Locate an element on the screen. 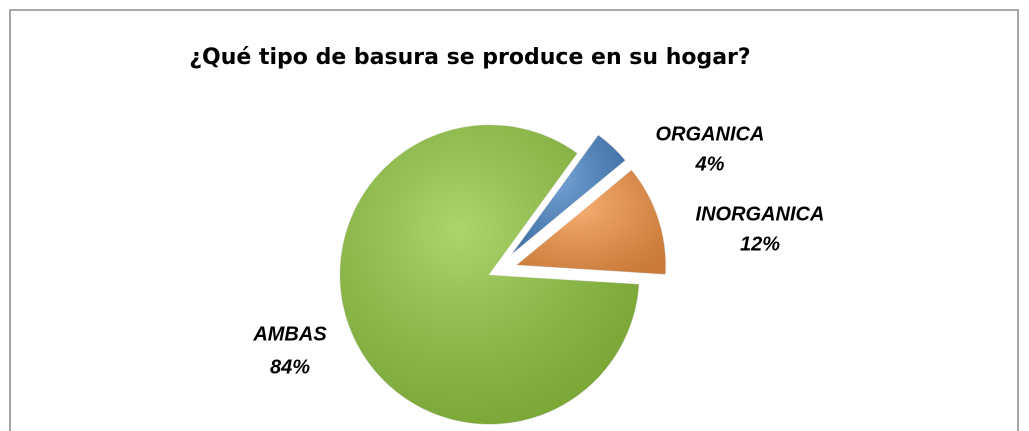 The width and height of the screenshot is (1029, 431). slice-value-label: 4% is located at coordinates (710, 164).